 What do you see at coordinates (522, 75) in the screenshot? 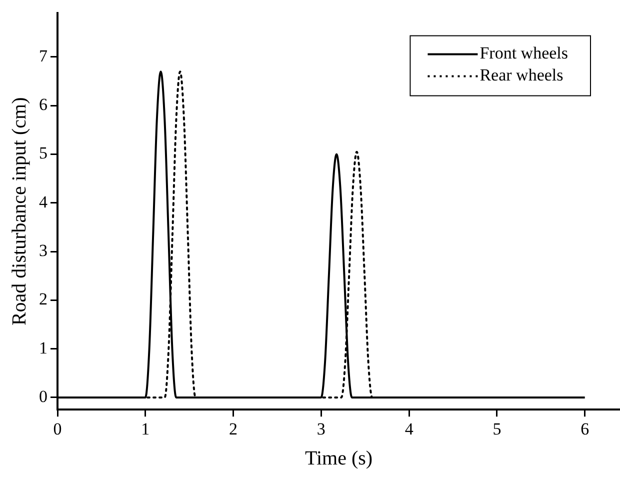
I see `legend-label: Rear wheels` at bounding box center [522, 75].